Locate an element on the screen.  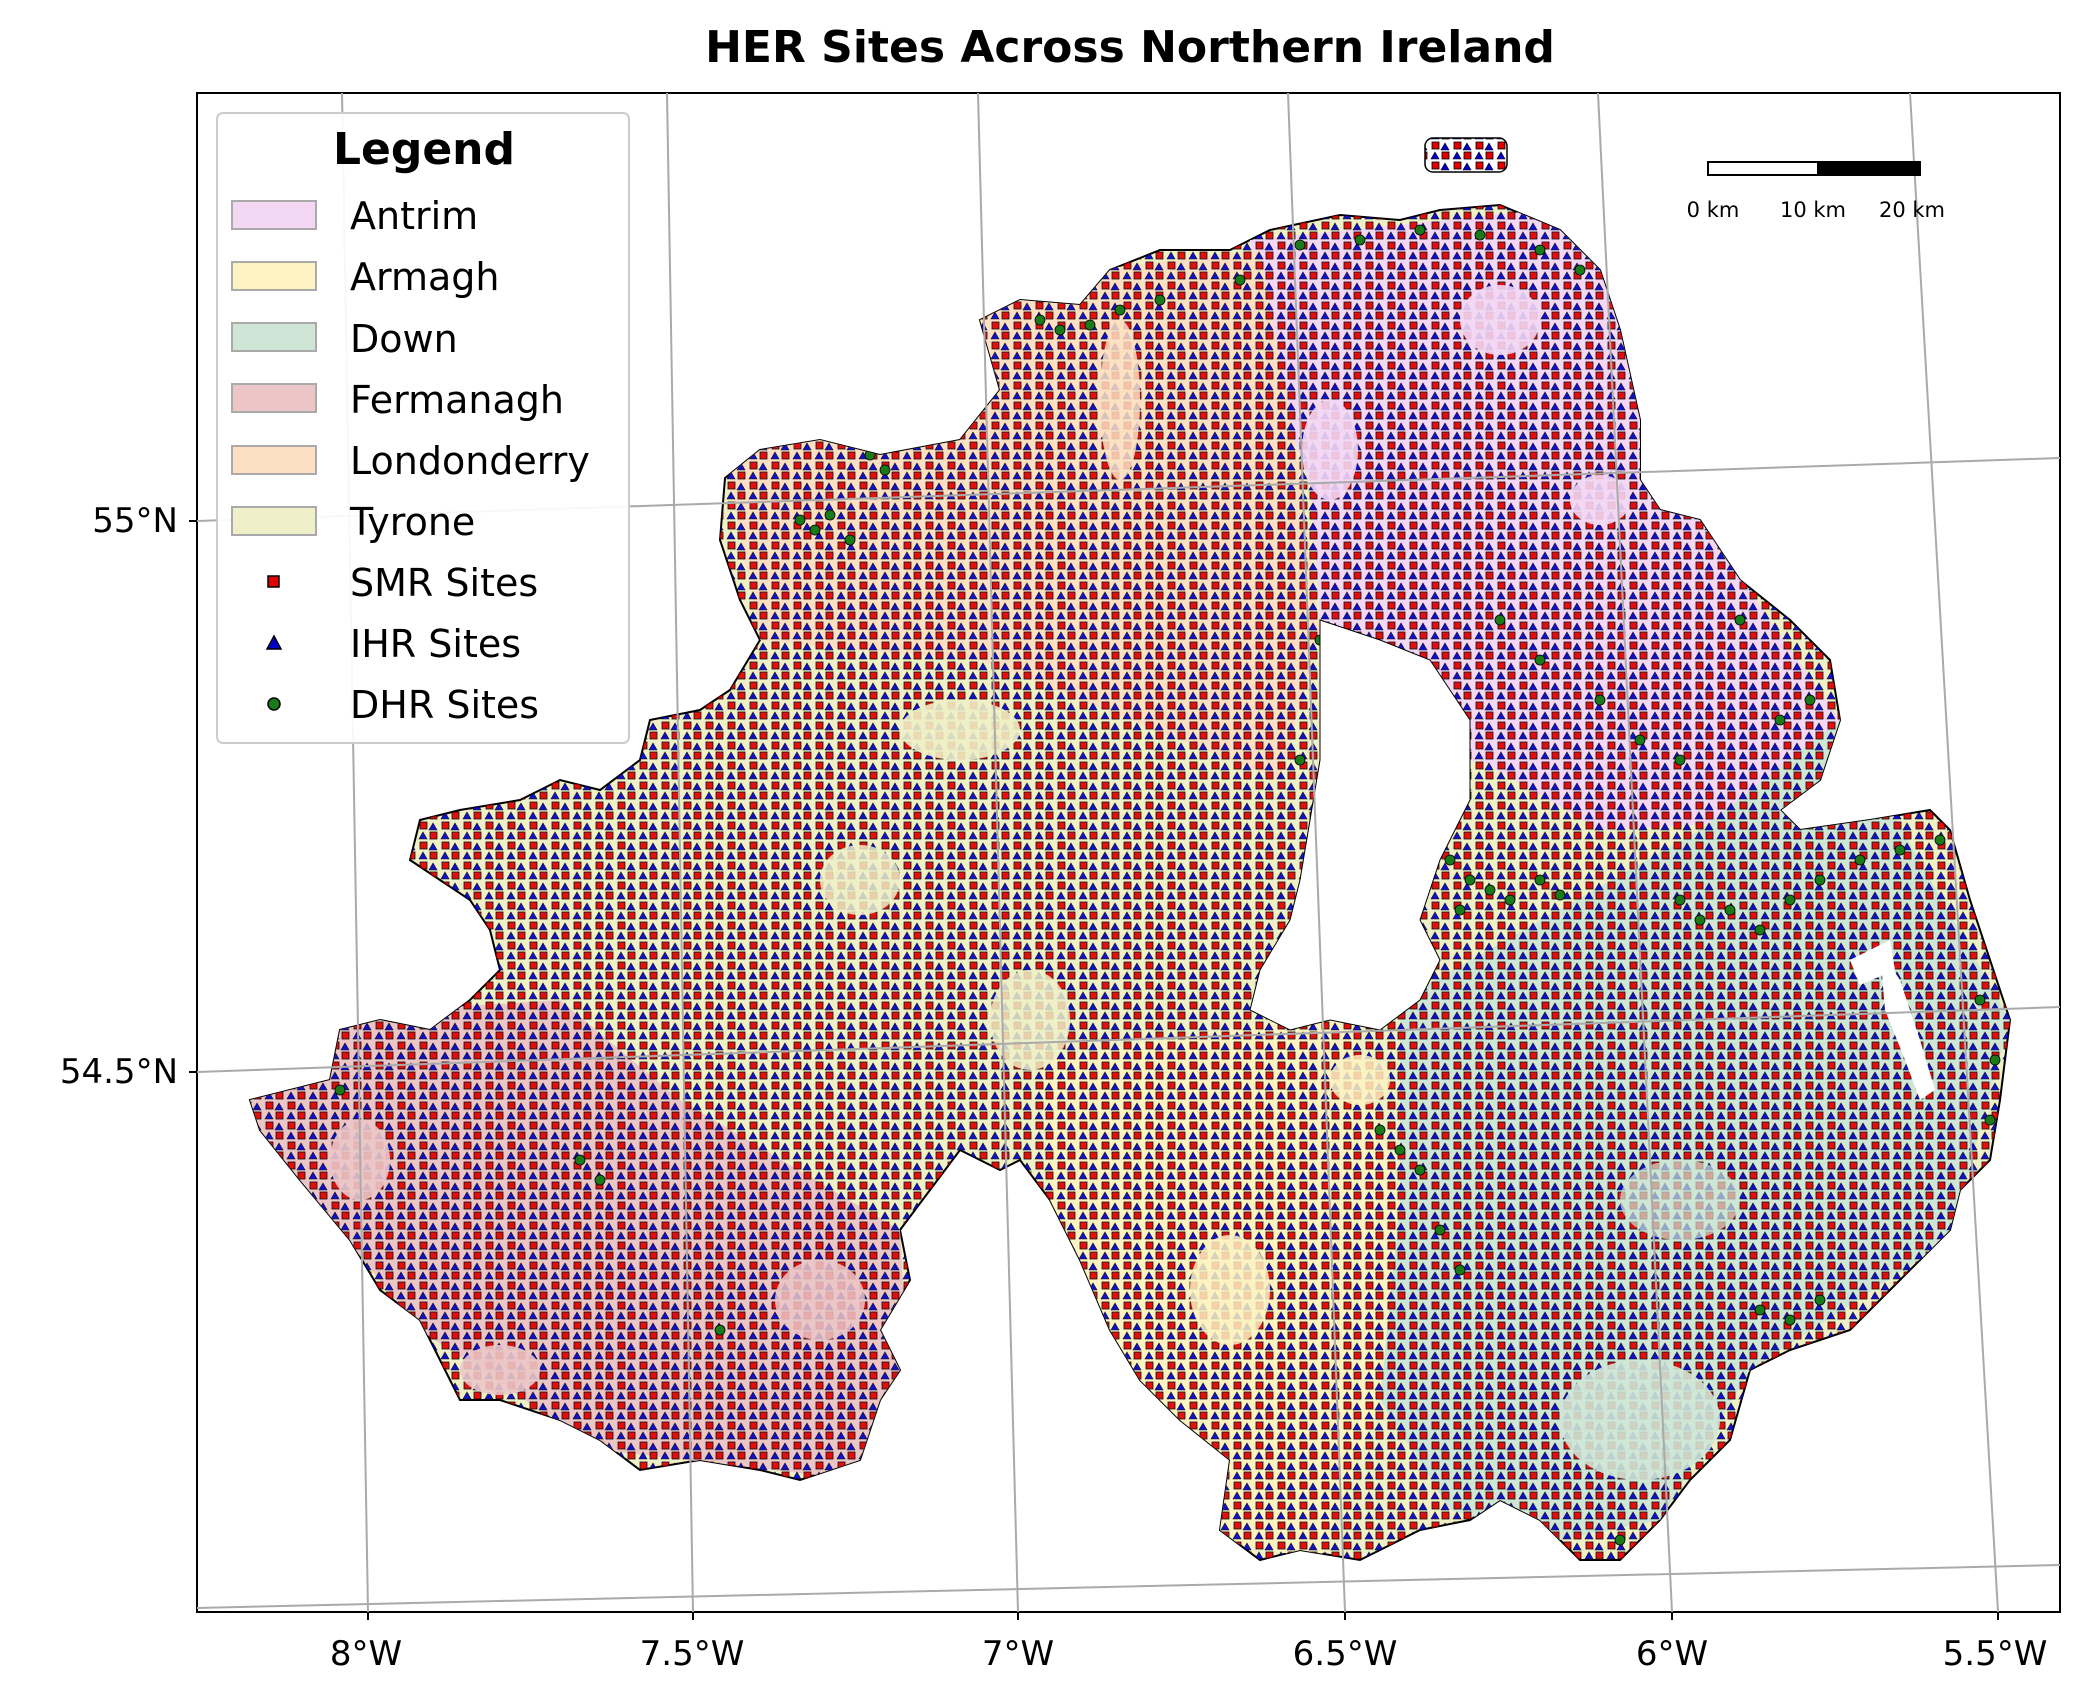
legend-swatch-fermanagh is located at coordinates (274, 398).